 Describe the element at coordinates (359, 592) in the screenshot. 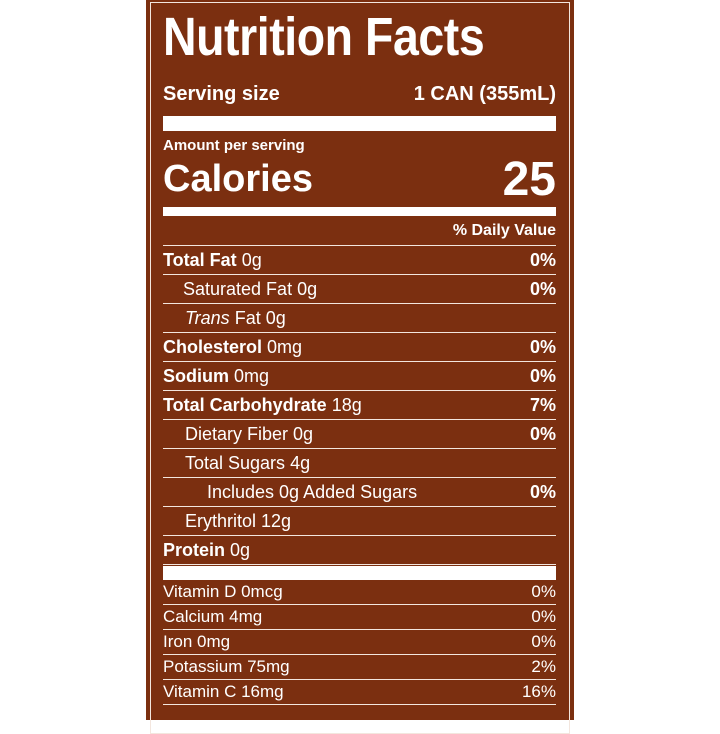

I see `vitamin-row: Vitamin D 0mcg 0%` at that location.